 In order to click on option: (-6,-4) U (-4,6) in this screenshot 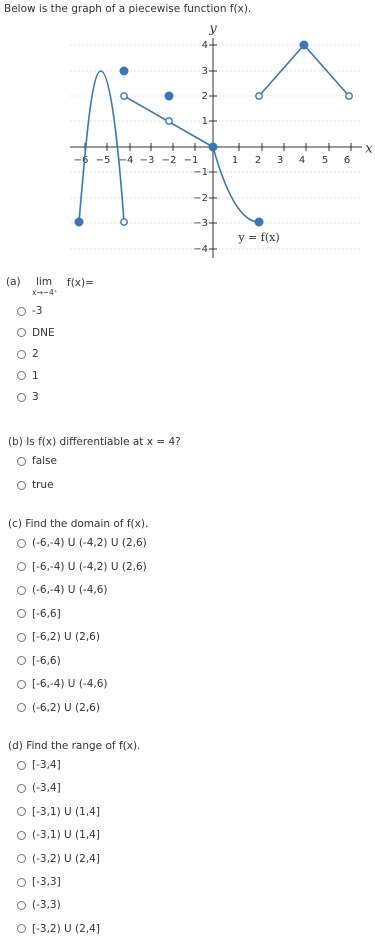, I will do `click(62, 590)`.